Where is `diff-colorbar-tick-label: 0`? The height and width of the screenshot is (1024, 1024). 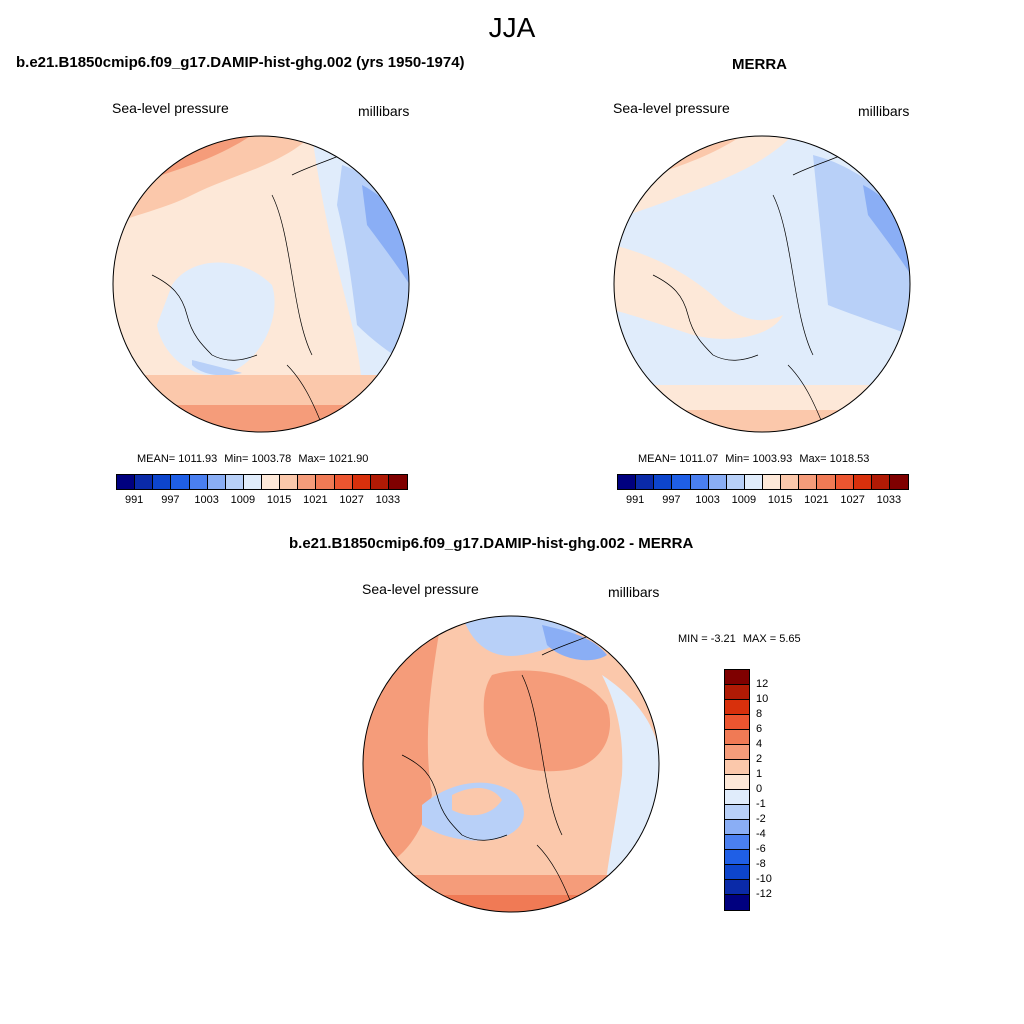 diff-colorbar-tick-label: 0 is located at coordinates (759, 789).